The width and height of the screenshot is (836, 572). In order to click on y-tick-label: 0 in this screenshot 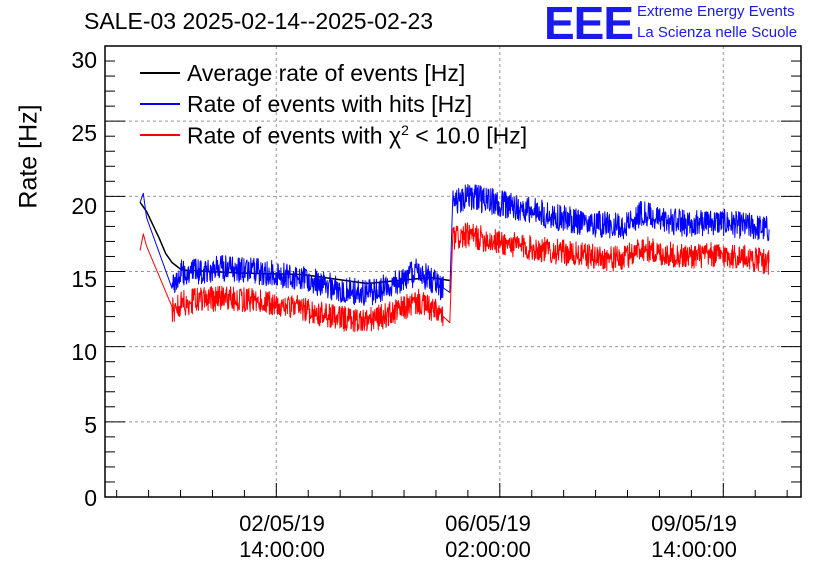, I will do `click(90, 498)`.